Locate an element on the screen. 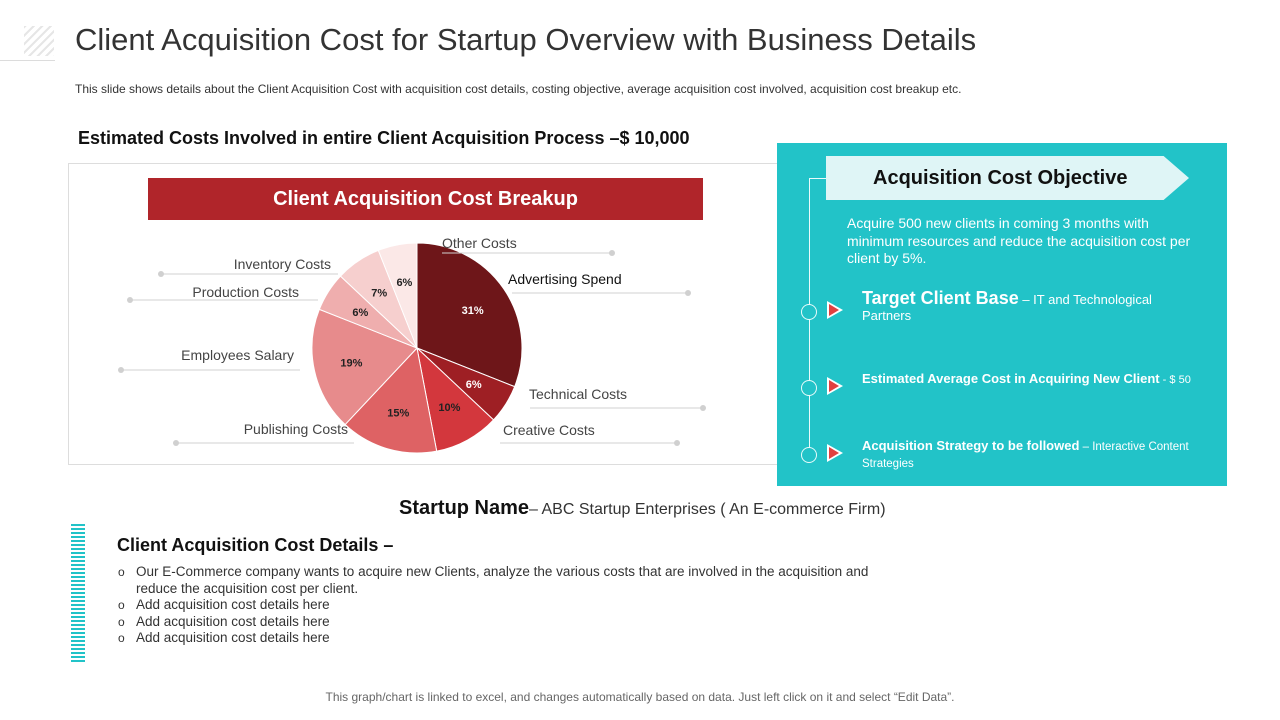  striped-accent-bar is located at coordinates (78, 594).